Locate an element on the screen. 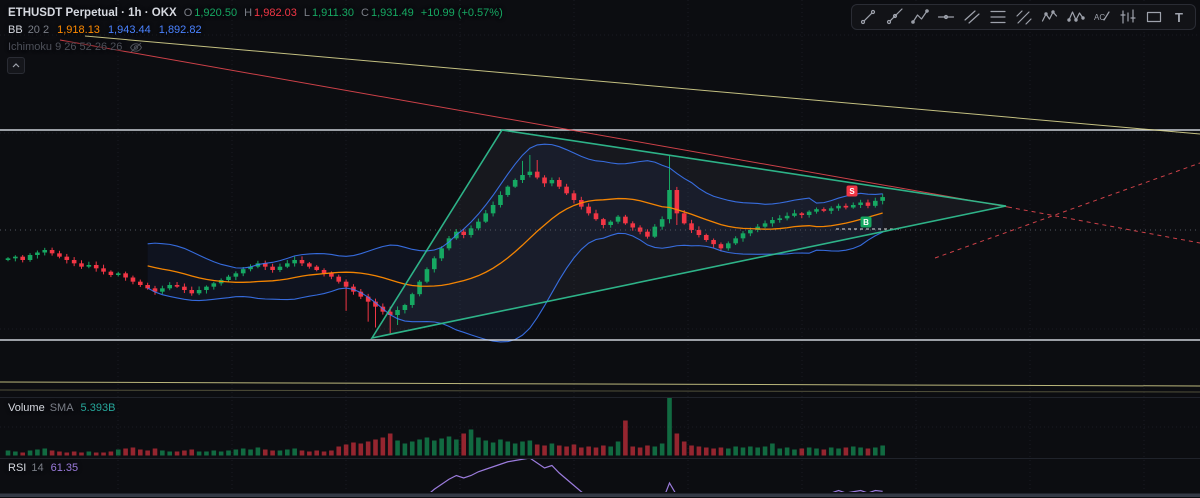 The image size is (1200, 498). volume-sma-value: 5.393B is located at coordinates (98, 408).